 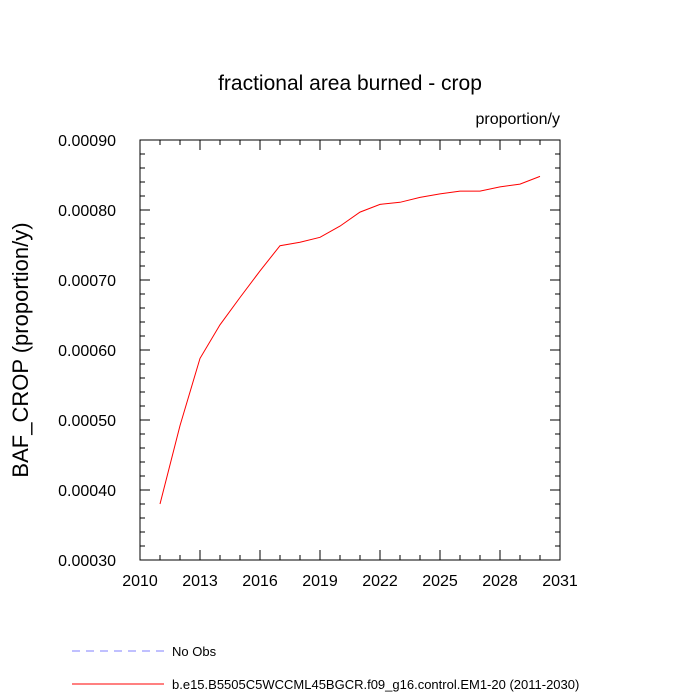 I want to click on y-tick-label: 0.00090, so click(x=87, y=141).